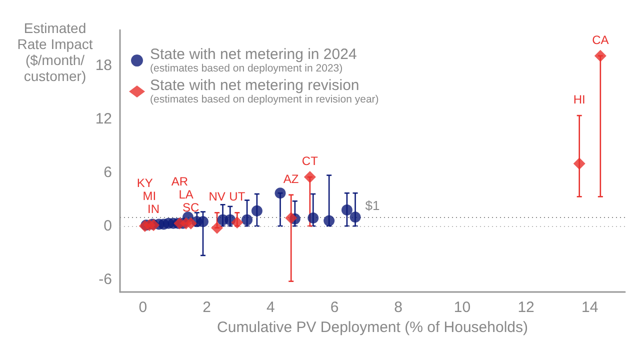 The image size is (628, 342). I want to click on legend-label: State with net metering revision (estimates based on deployment in revision year), so click(264, 91).